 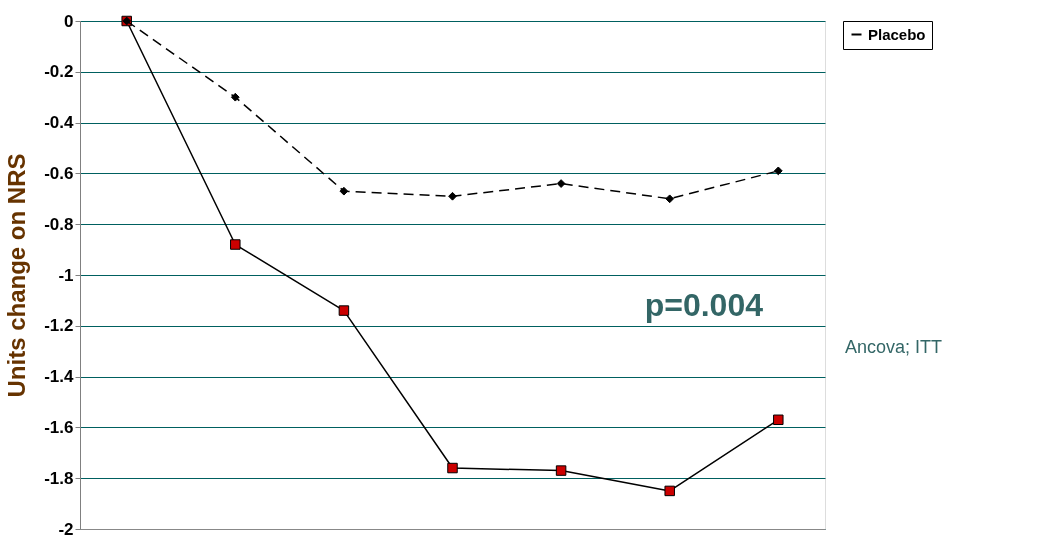 What do you see at coordinates (59, 224) in the screenshot?
I see `y-tick-label: -0.8` at bounding box center [59, 224].